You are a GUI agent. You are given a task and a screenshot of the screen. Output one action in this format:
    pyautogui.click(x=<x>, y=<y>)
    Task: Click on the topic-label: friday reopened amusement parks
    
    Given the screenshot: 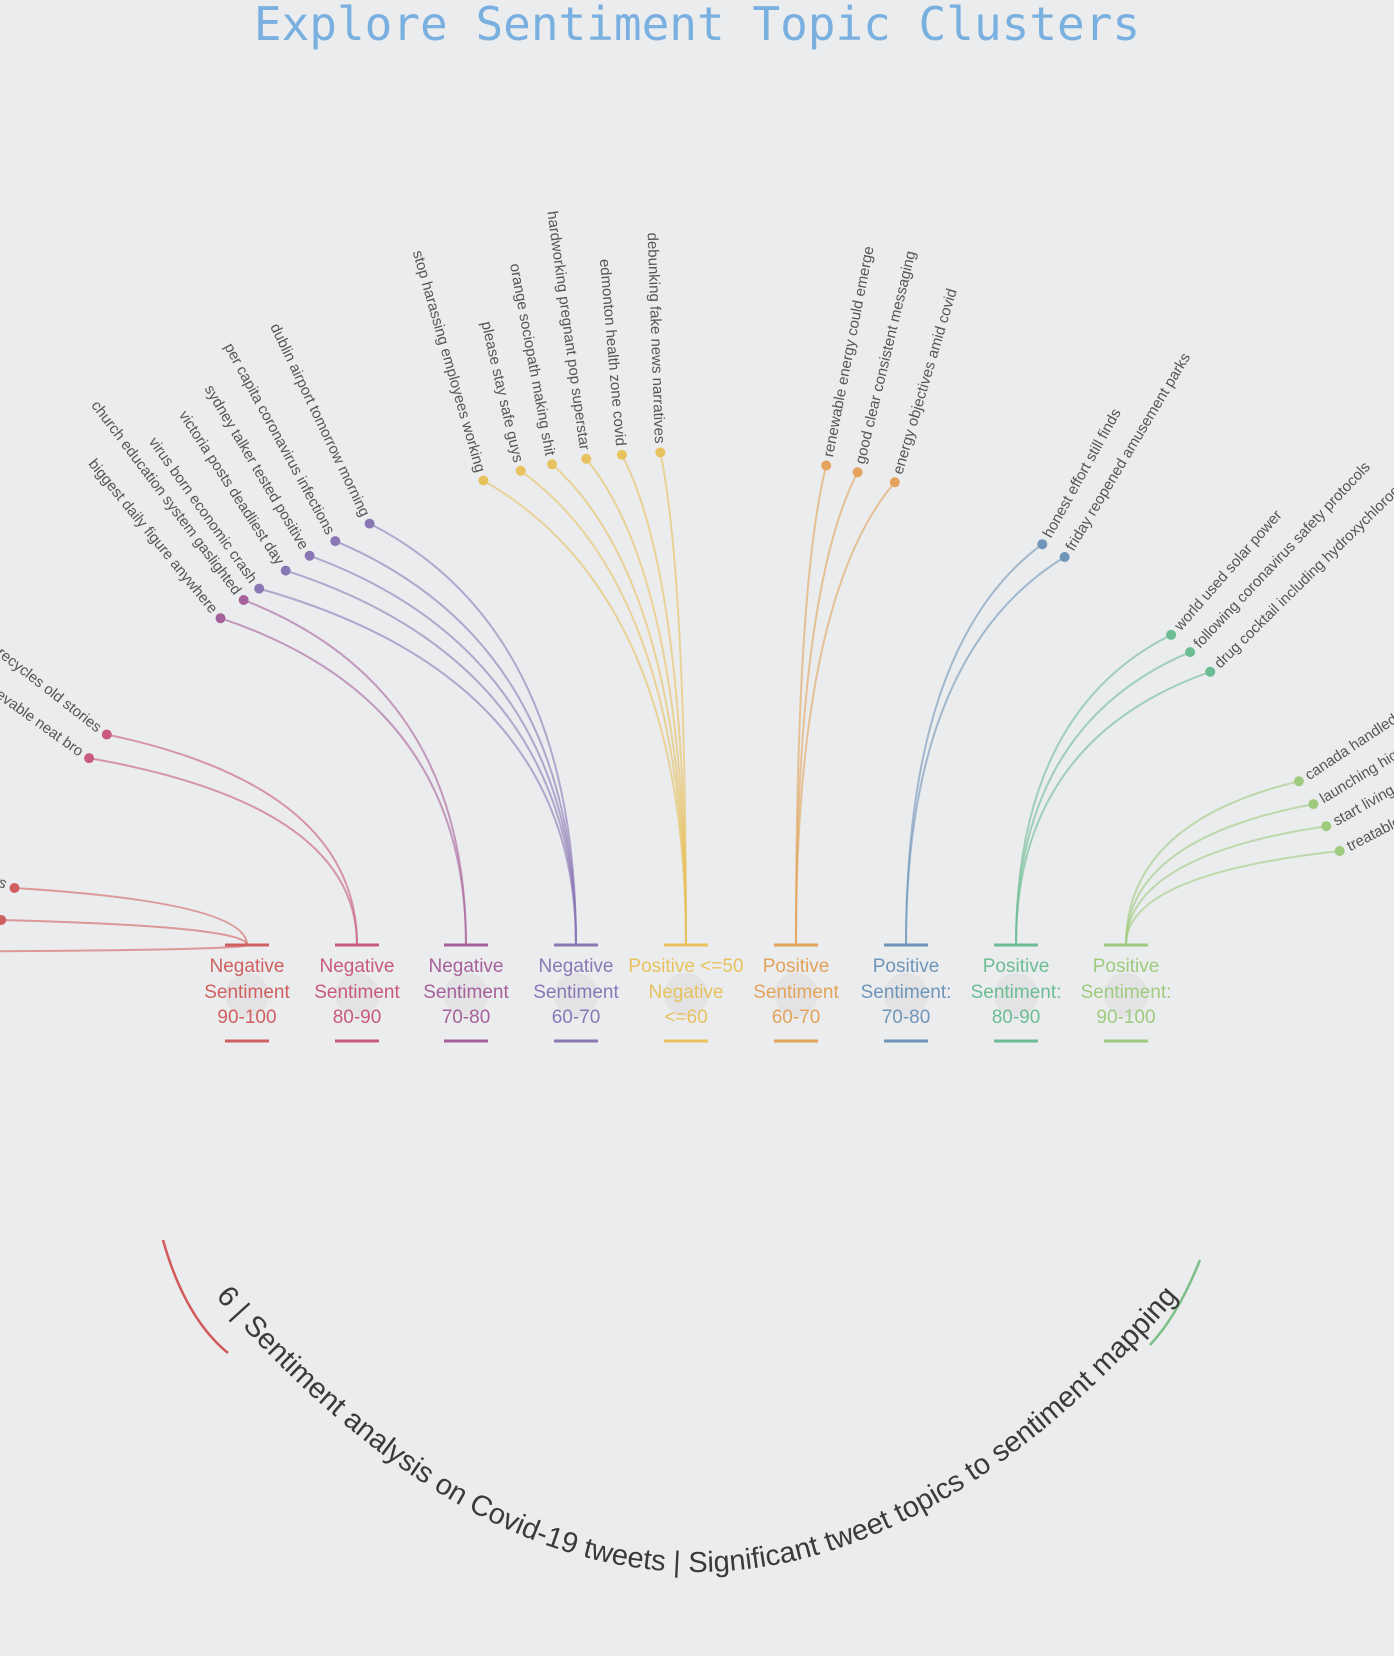 What is the action you would take?
    pyautogui.click(x=1128, y=452)
    